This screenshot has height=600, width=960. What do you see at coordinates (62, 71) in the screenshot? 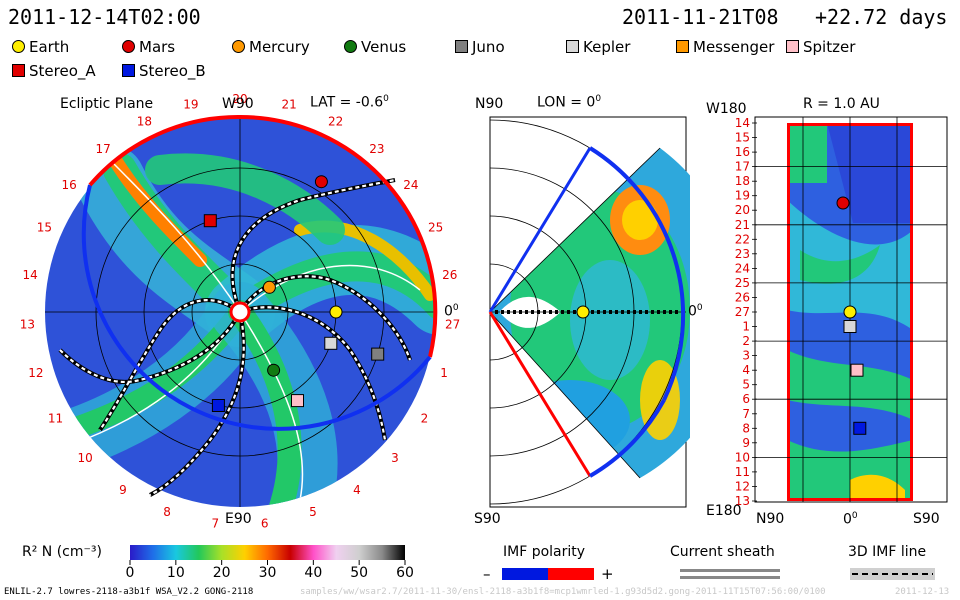
I see `legend-label: Stereo_A` at bounding box center [62, 71].